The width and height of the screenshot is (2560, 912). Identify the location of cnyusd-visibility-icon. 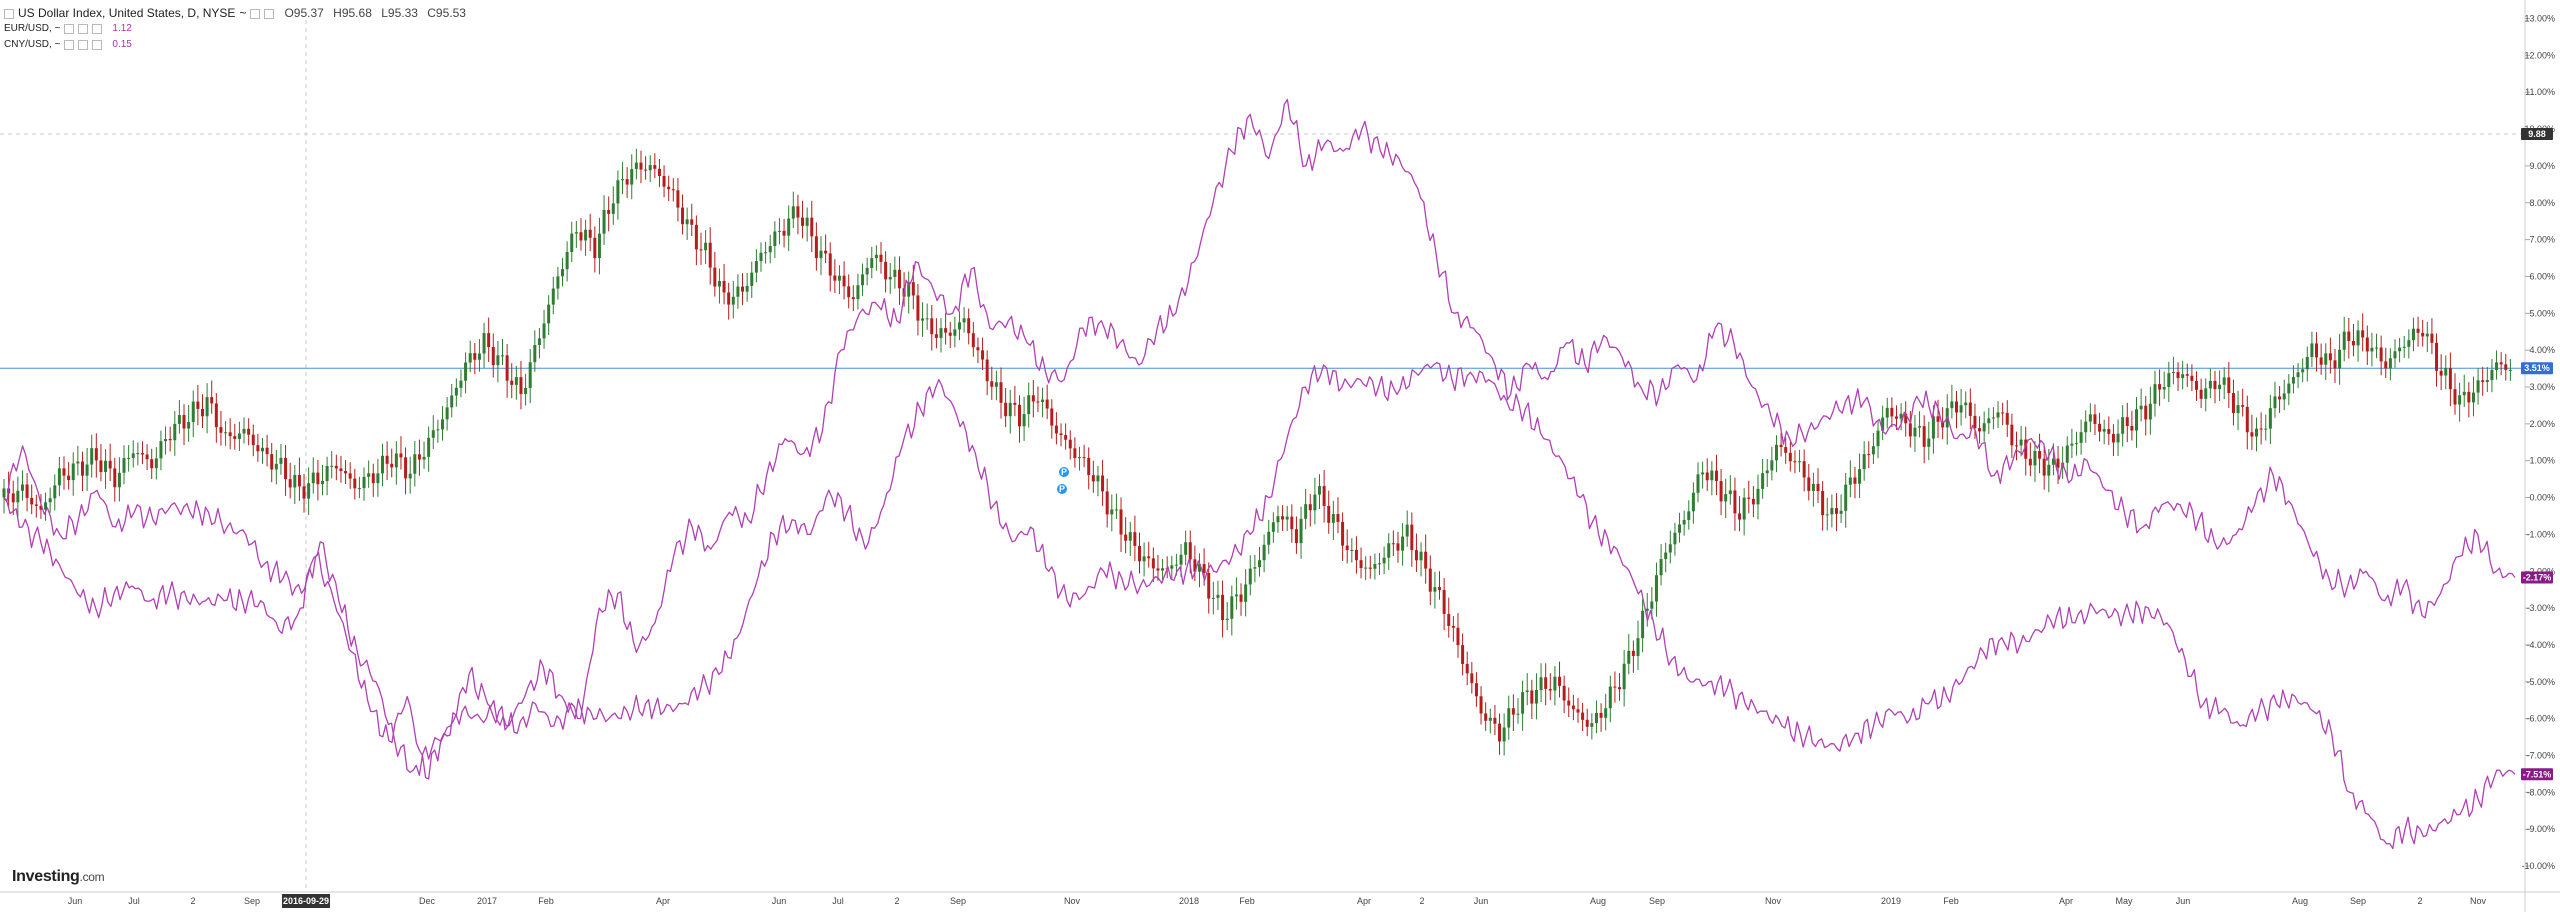
(69, 45).